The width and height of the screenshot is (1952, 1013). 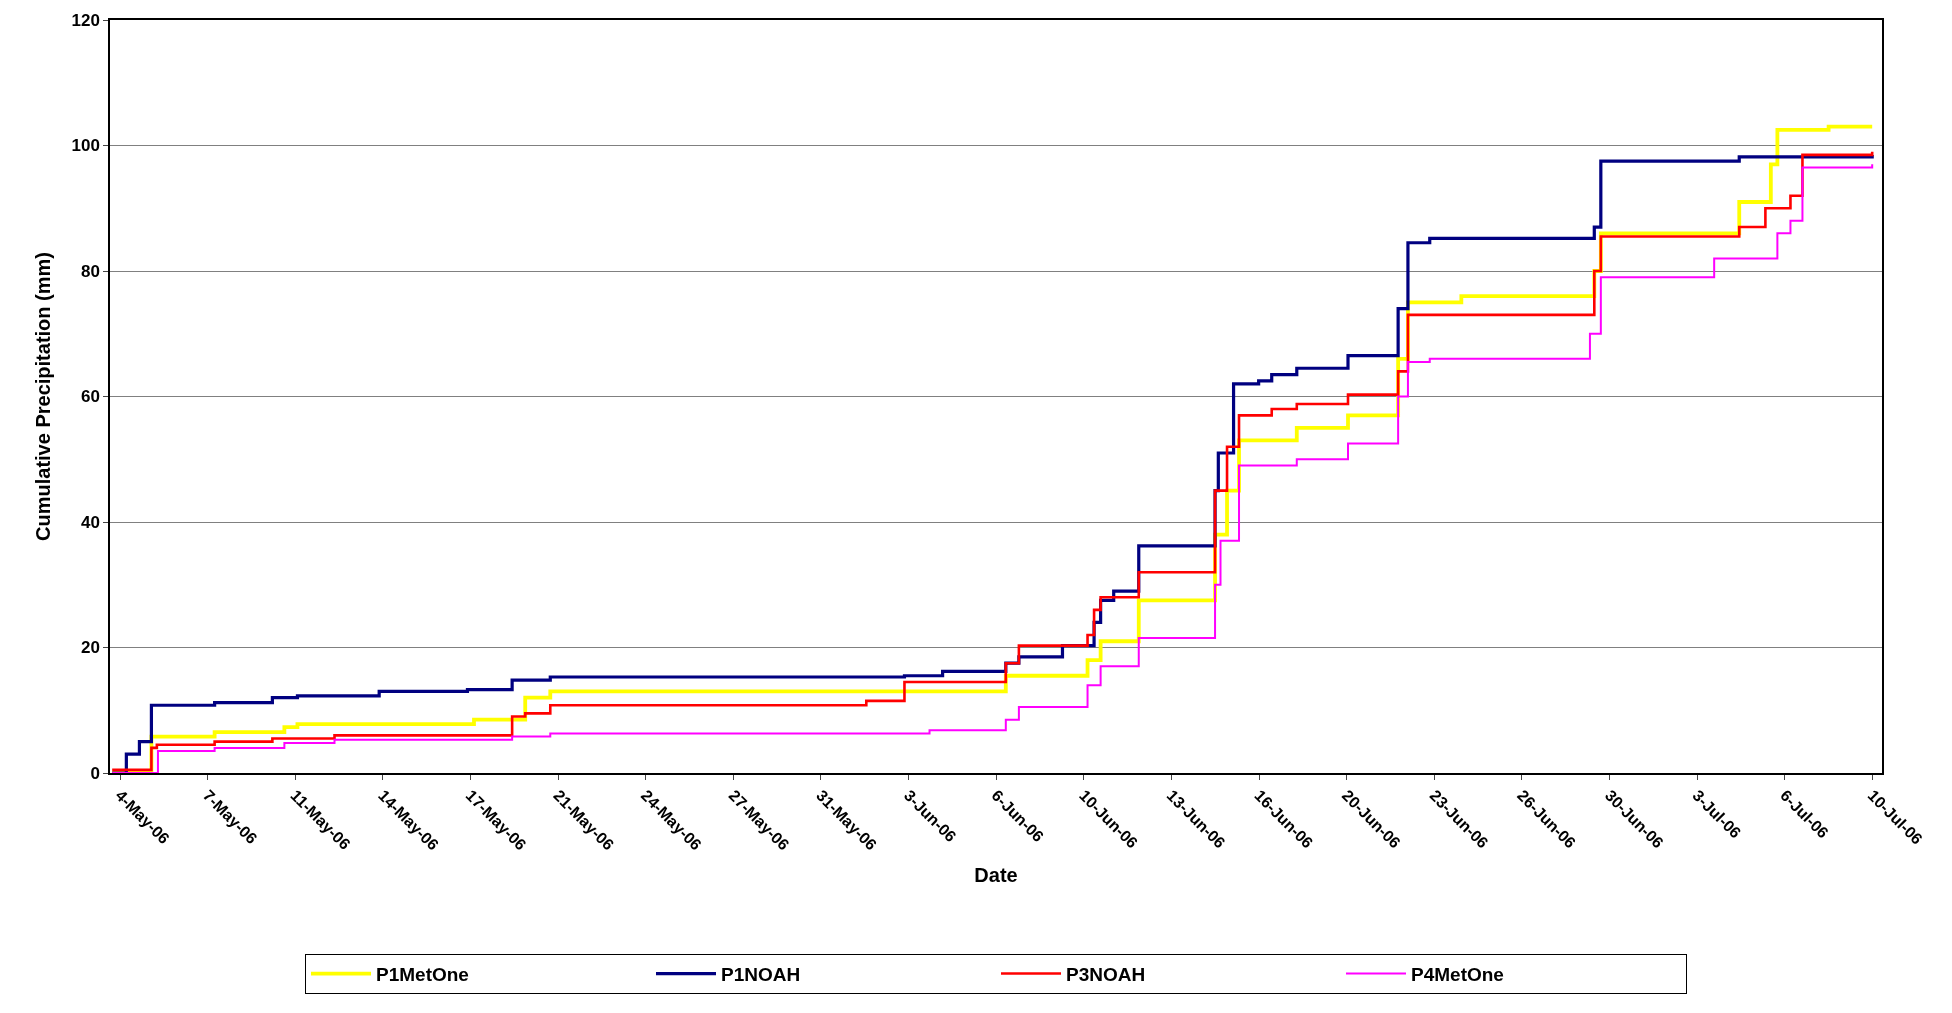 What do you see at coordinates (422, 974) in the screenshot?
I see `legend-label: P1MetOne` at bounding box center [422, 974].